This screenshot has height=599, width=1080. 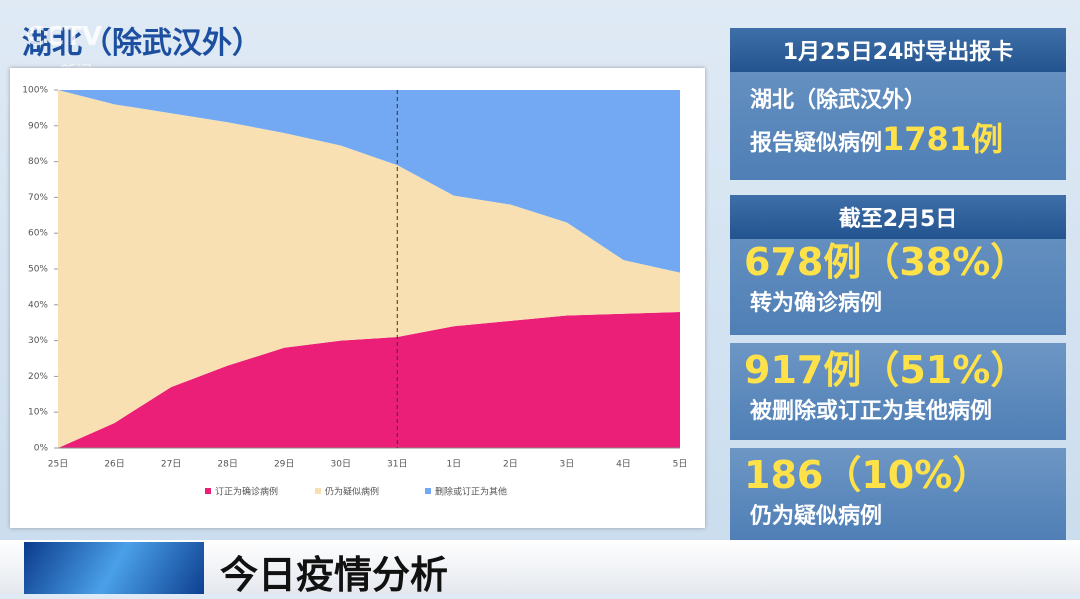 What do you see at coordinates (867, 475) in the screenshot?
I see `panel-highlight: 186（10%）` at bounding box center [867, 475].